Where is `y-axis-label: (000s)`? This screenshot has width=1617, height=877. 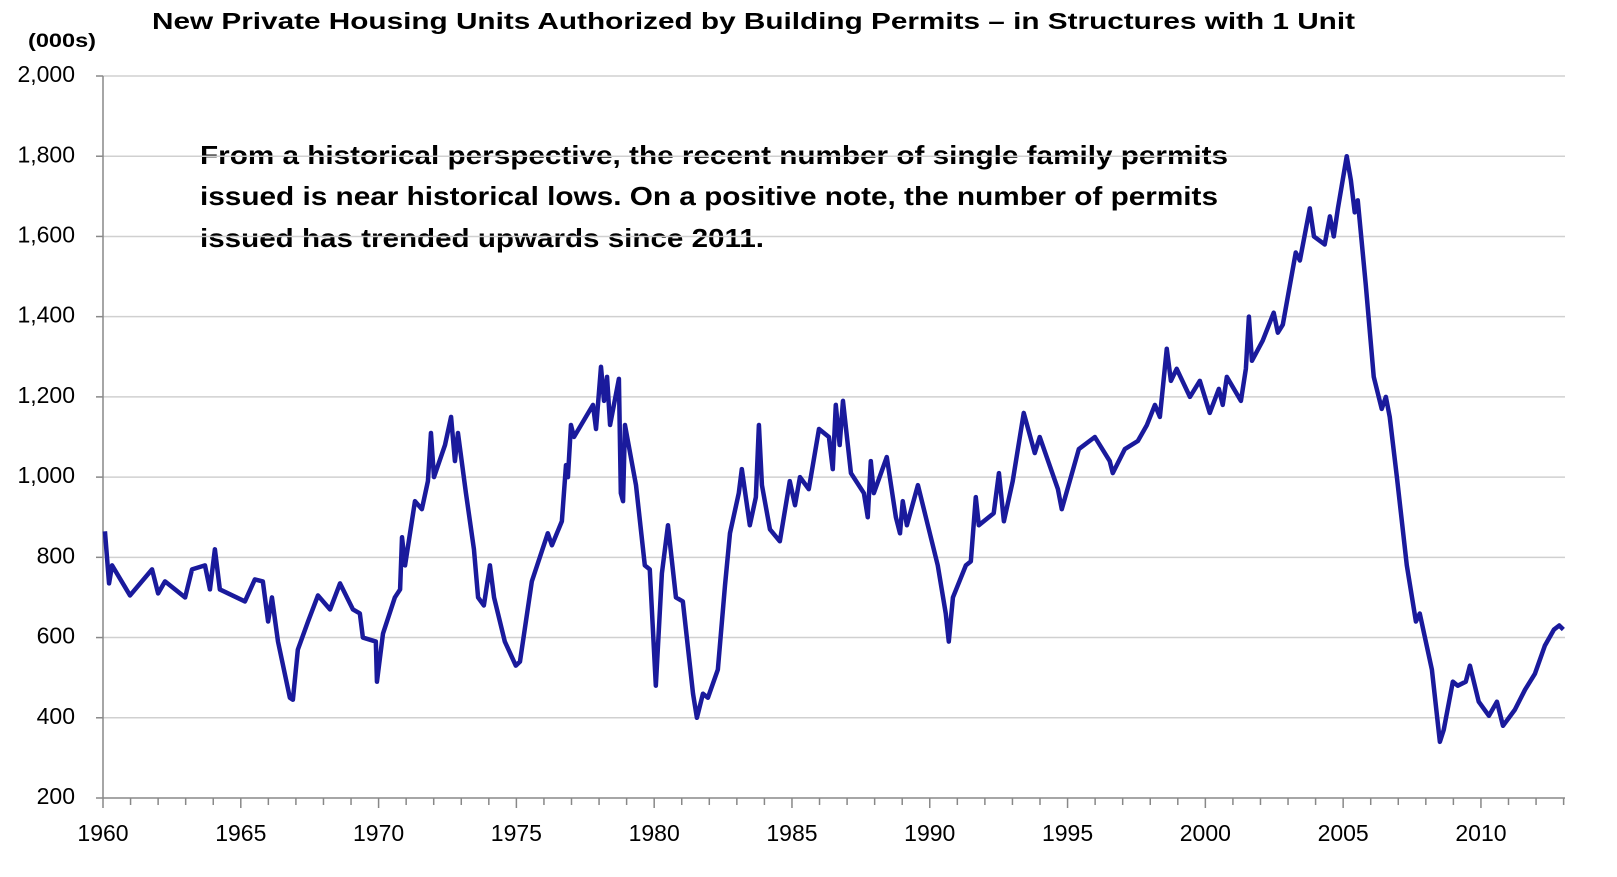 y-axis-label: (000s) is located at coordinates (62, 41).